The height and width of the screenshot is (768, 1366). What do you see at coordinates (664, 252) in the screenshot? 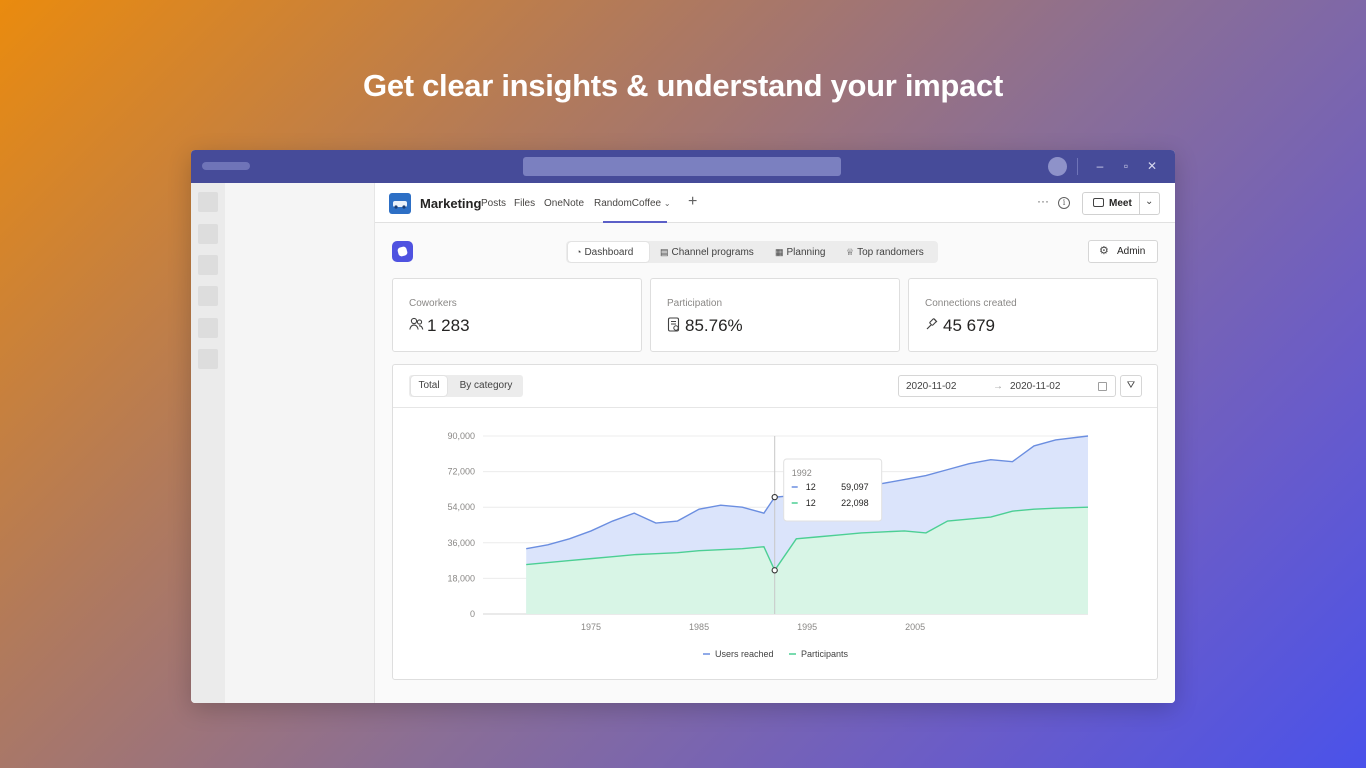
I see `clipboard-icon: ▤` at bounding box center [664, 252].